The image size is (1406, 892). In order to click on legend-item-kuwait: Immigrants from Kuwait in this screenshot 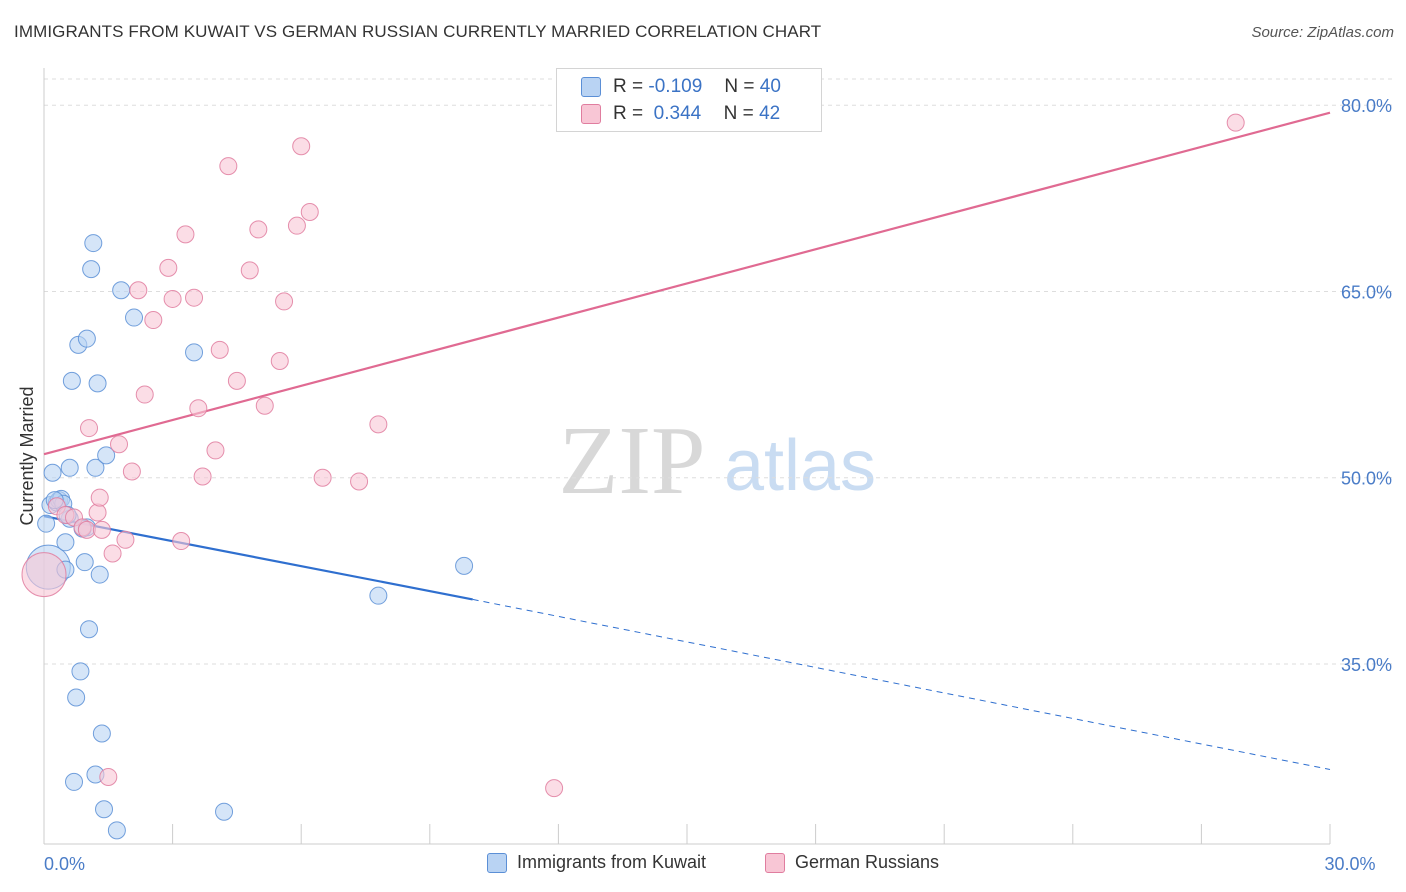, I will do `click(596, 862)`.